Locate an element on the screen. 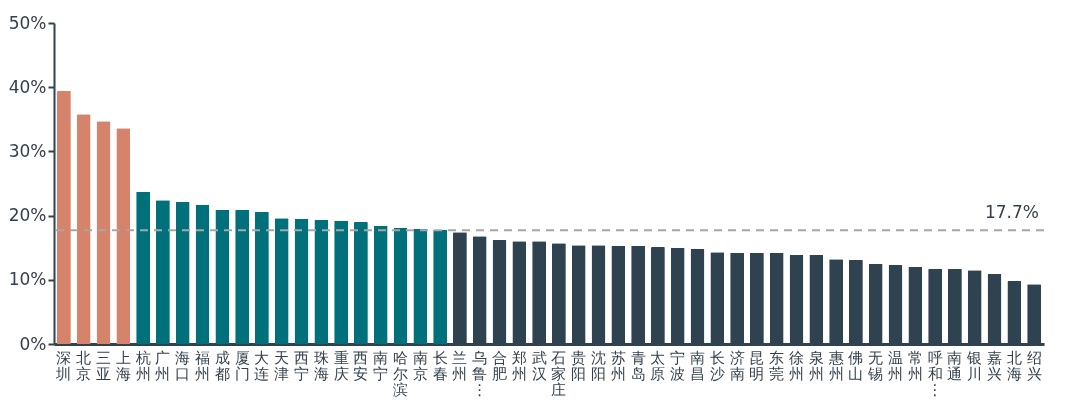 The width and height of the screenshot is (1080, 413). x-tick-label: 温州 is located at coordinates (895, 365).